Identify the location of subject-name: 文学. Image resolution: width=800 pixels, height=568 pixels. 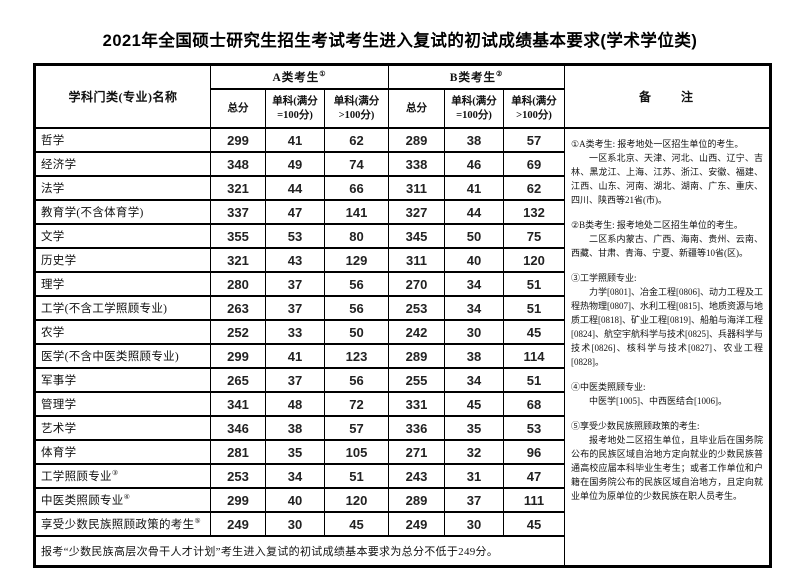
(122, 236).